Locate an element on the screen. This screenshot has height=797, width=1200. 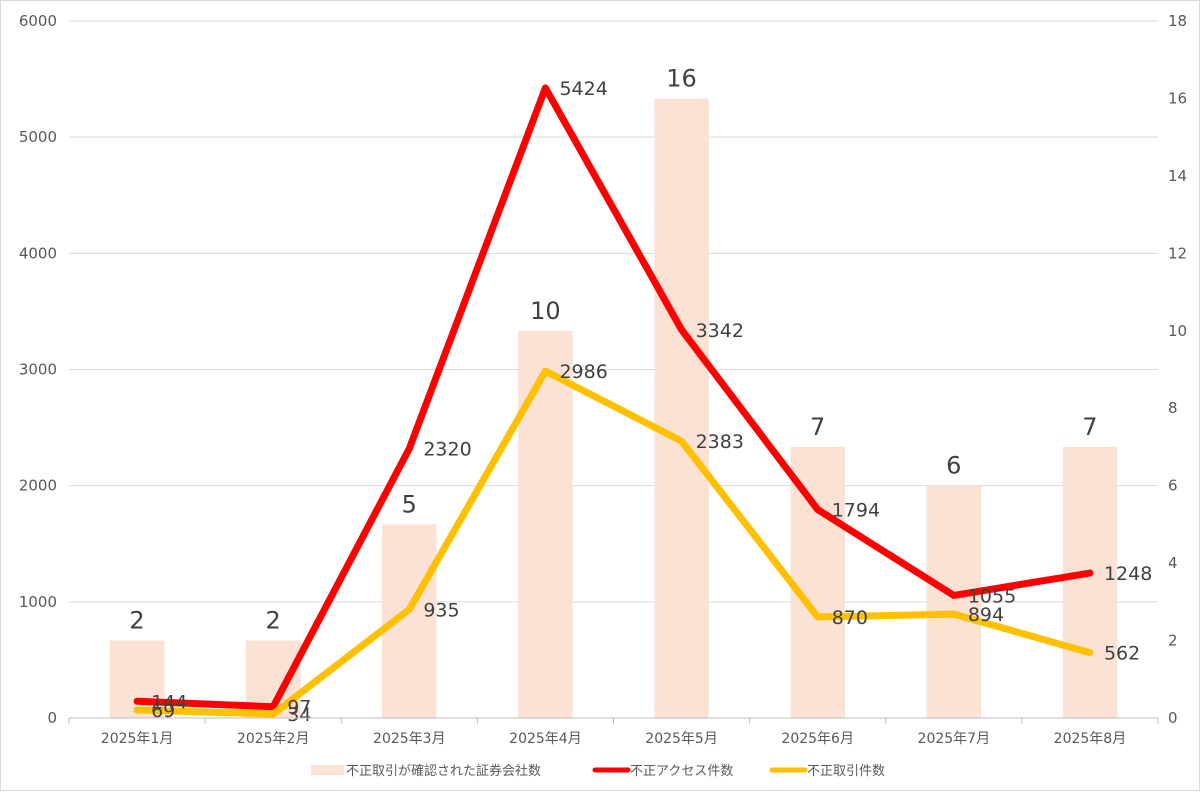
access-count-label: 144 is located at coordinates (169, 702).